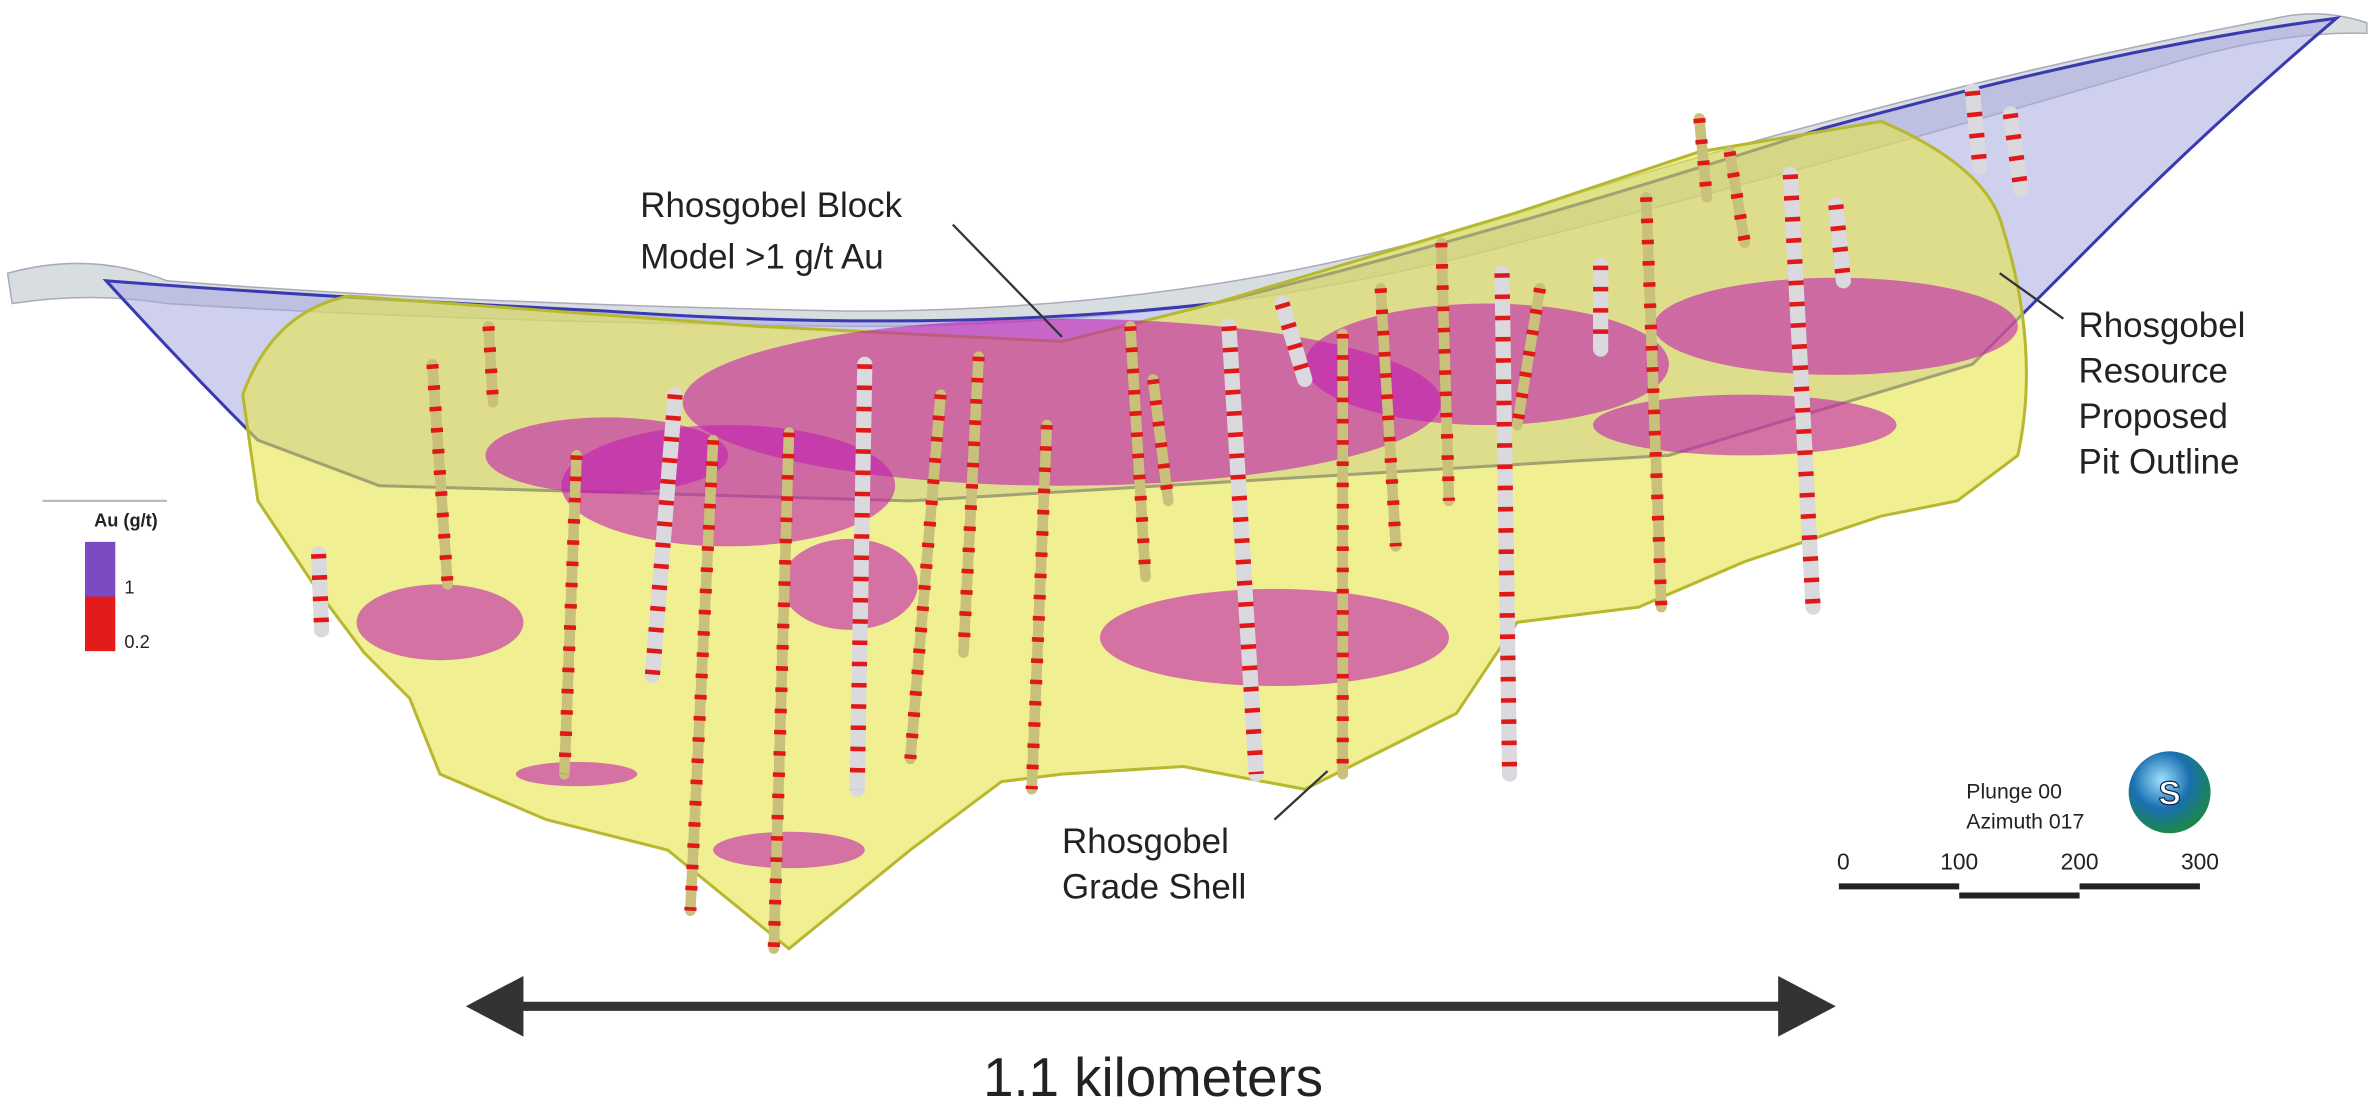 This screenshot has width=2379, height=1105. What do you see at coordinates (129, 587) in the screenshot?
I see `legend-label: 1` at bounding box center [129, 587].